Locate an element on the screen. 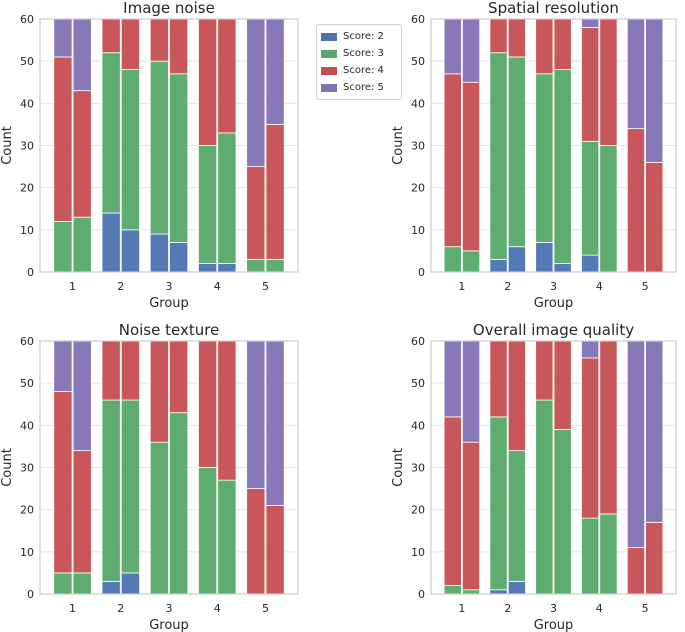  chart-title: Overall image quality is located at coordinates (553, 330).